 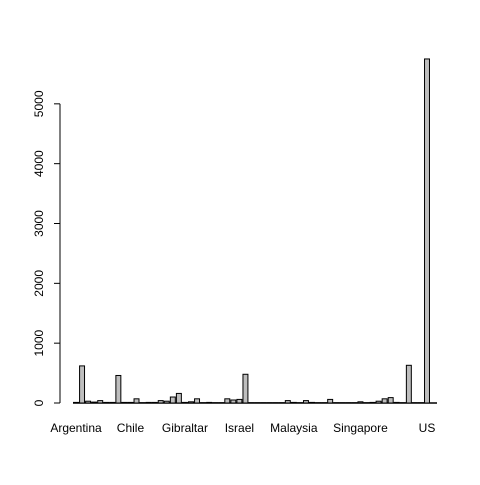 What do you see at coordinates (39, 163) in the screenshot?
I see `y-tick-label: 4000` at bounding box center [39, 163].